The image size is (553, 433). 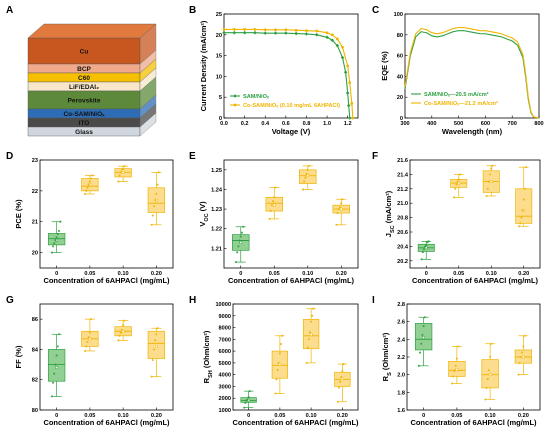 What do you see at coordinates (490, 416) in the screenshot?
I see `rs-xtick-label-2: 0.10` at bounding box center [490, 416].